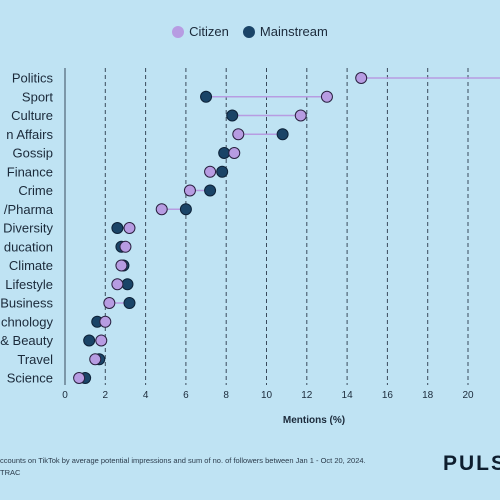  What do you see at coordinates (129, 303) in the screenshot?
I see `mainstream-point-business` at bounding box center [129, 303].